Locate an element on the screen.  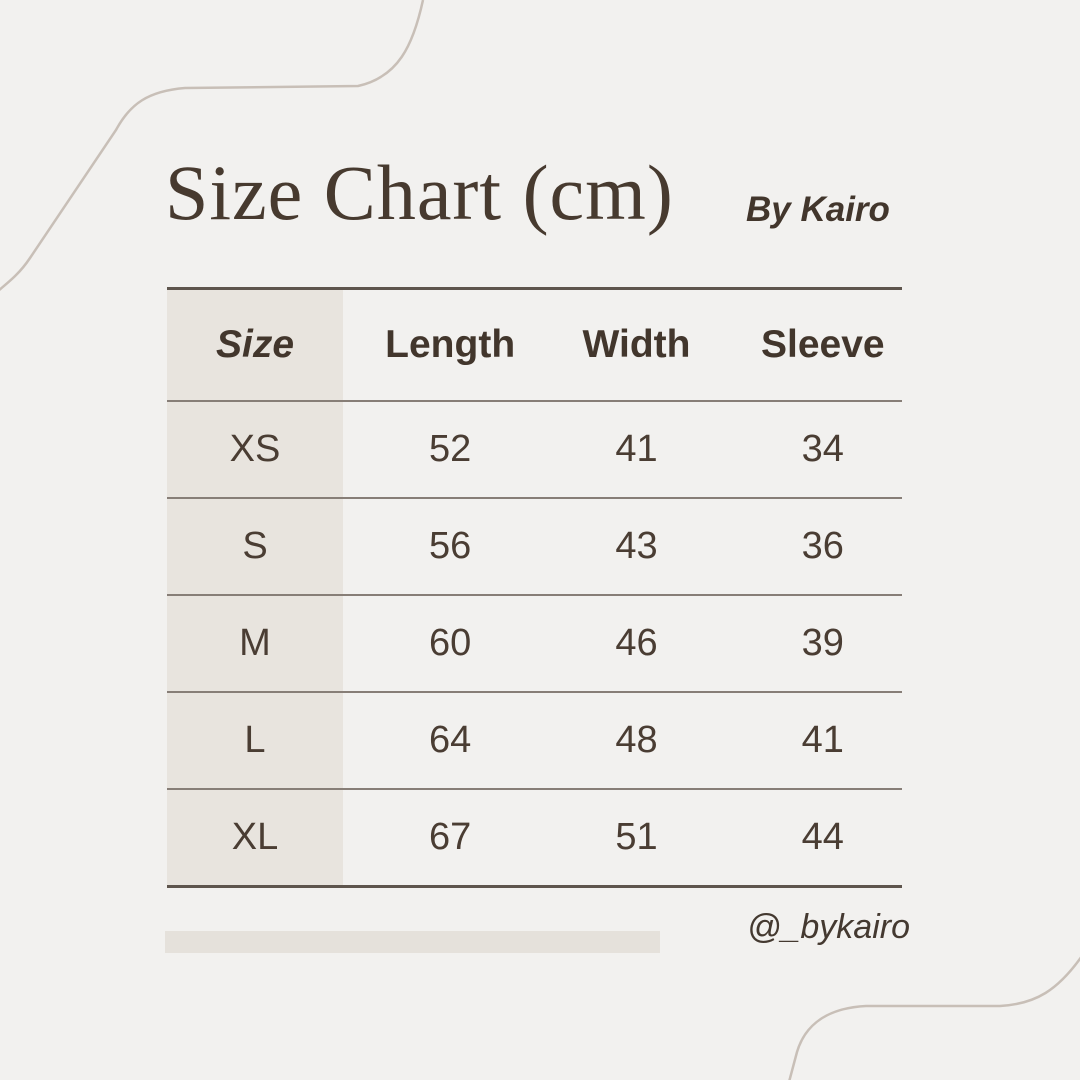
length-cell: 64 is located at coordinates (450, 740).